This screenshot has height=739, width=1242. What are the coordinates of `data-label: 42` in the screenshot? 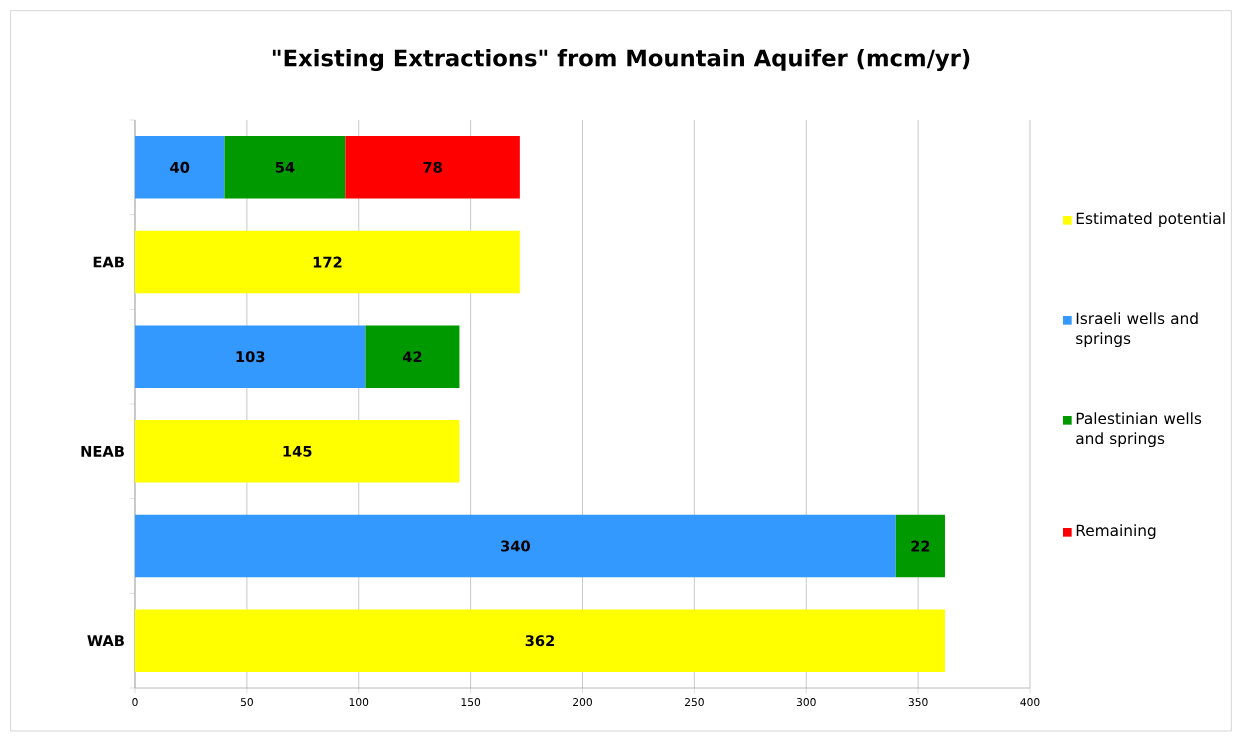 It's located at (412, 357).